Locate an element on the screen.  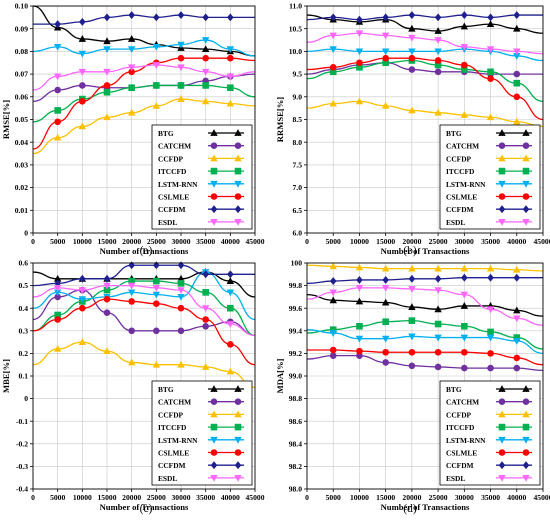
series-lstm-rnn is located at coordinates (425, 54).